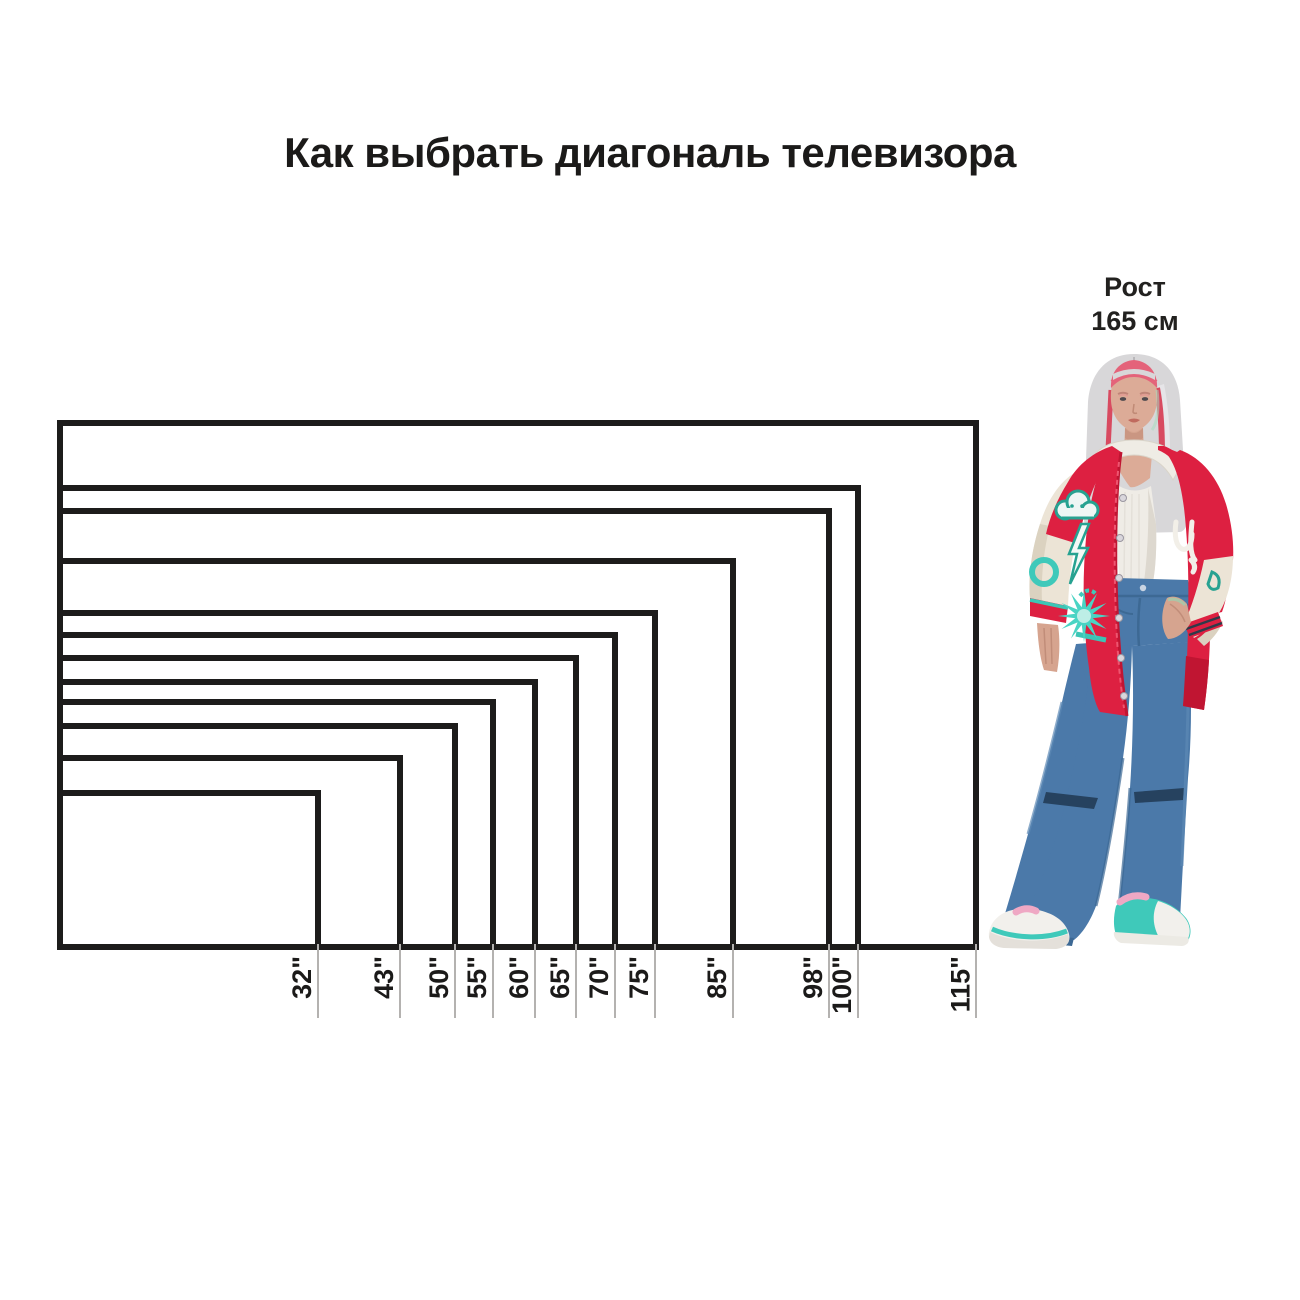  I want to click on candy-patch, so click(1088, 593).